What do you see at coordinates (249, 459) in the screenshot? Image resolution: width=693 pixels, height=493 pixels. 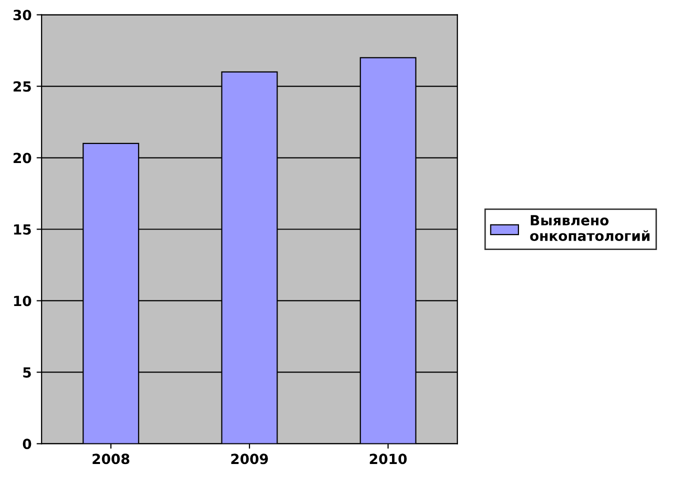 I see `x-tick-label: 2009` at bounding box center [249, 459].